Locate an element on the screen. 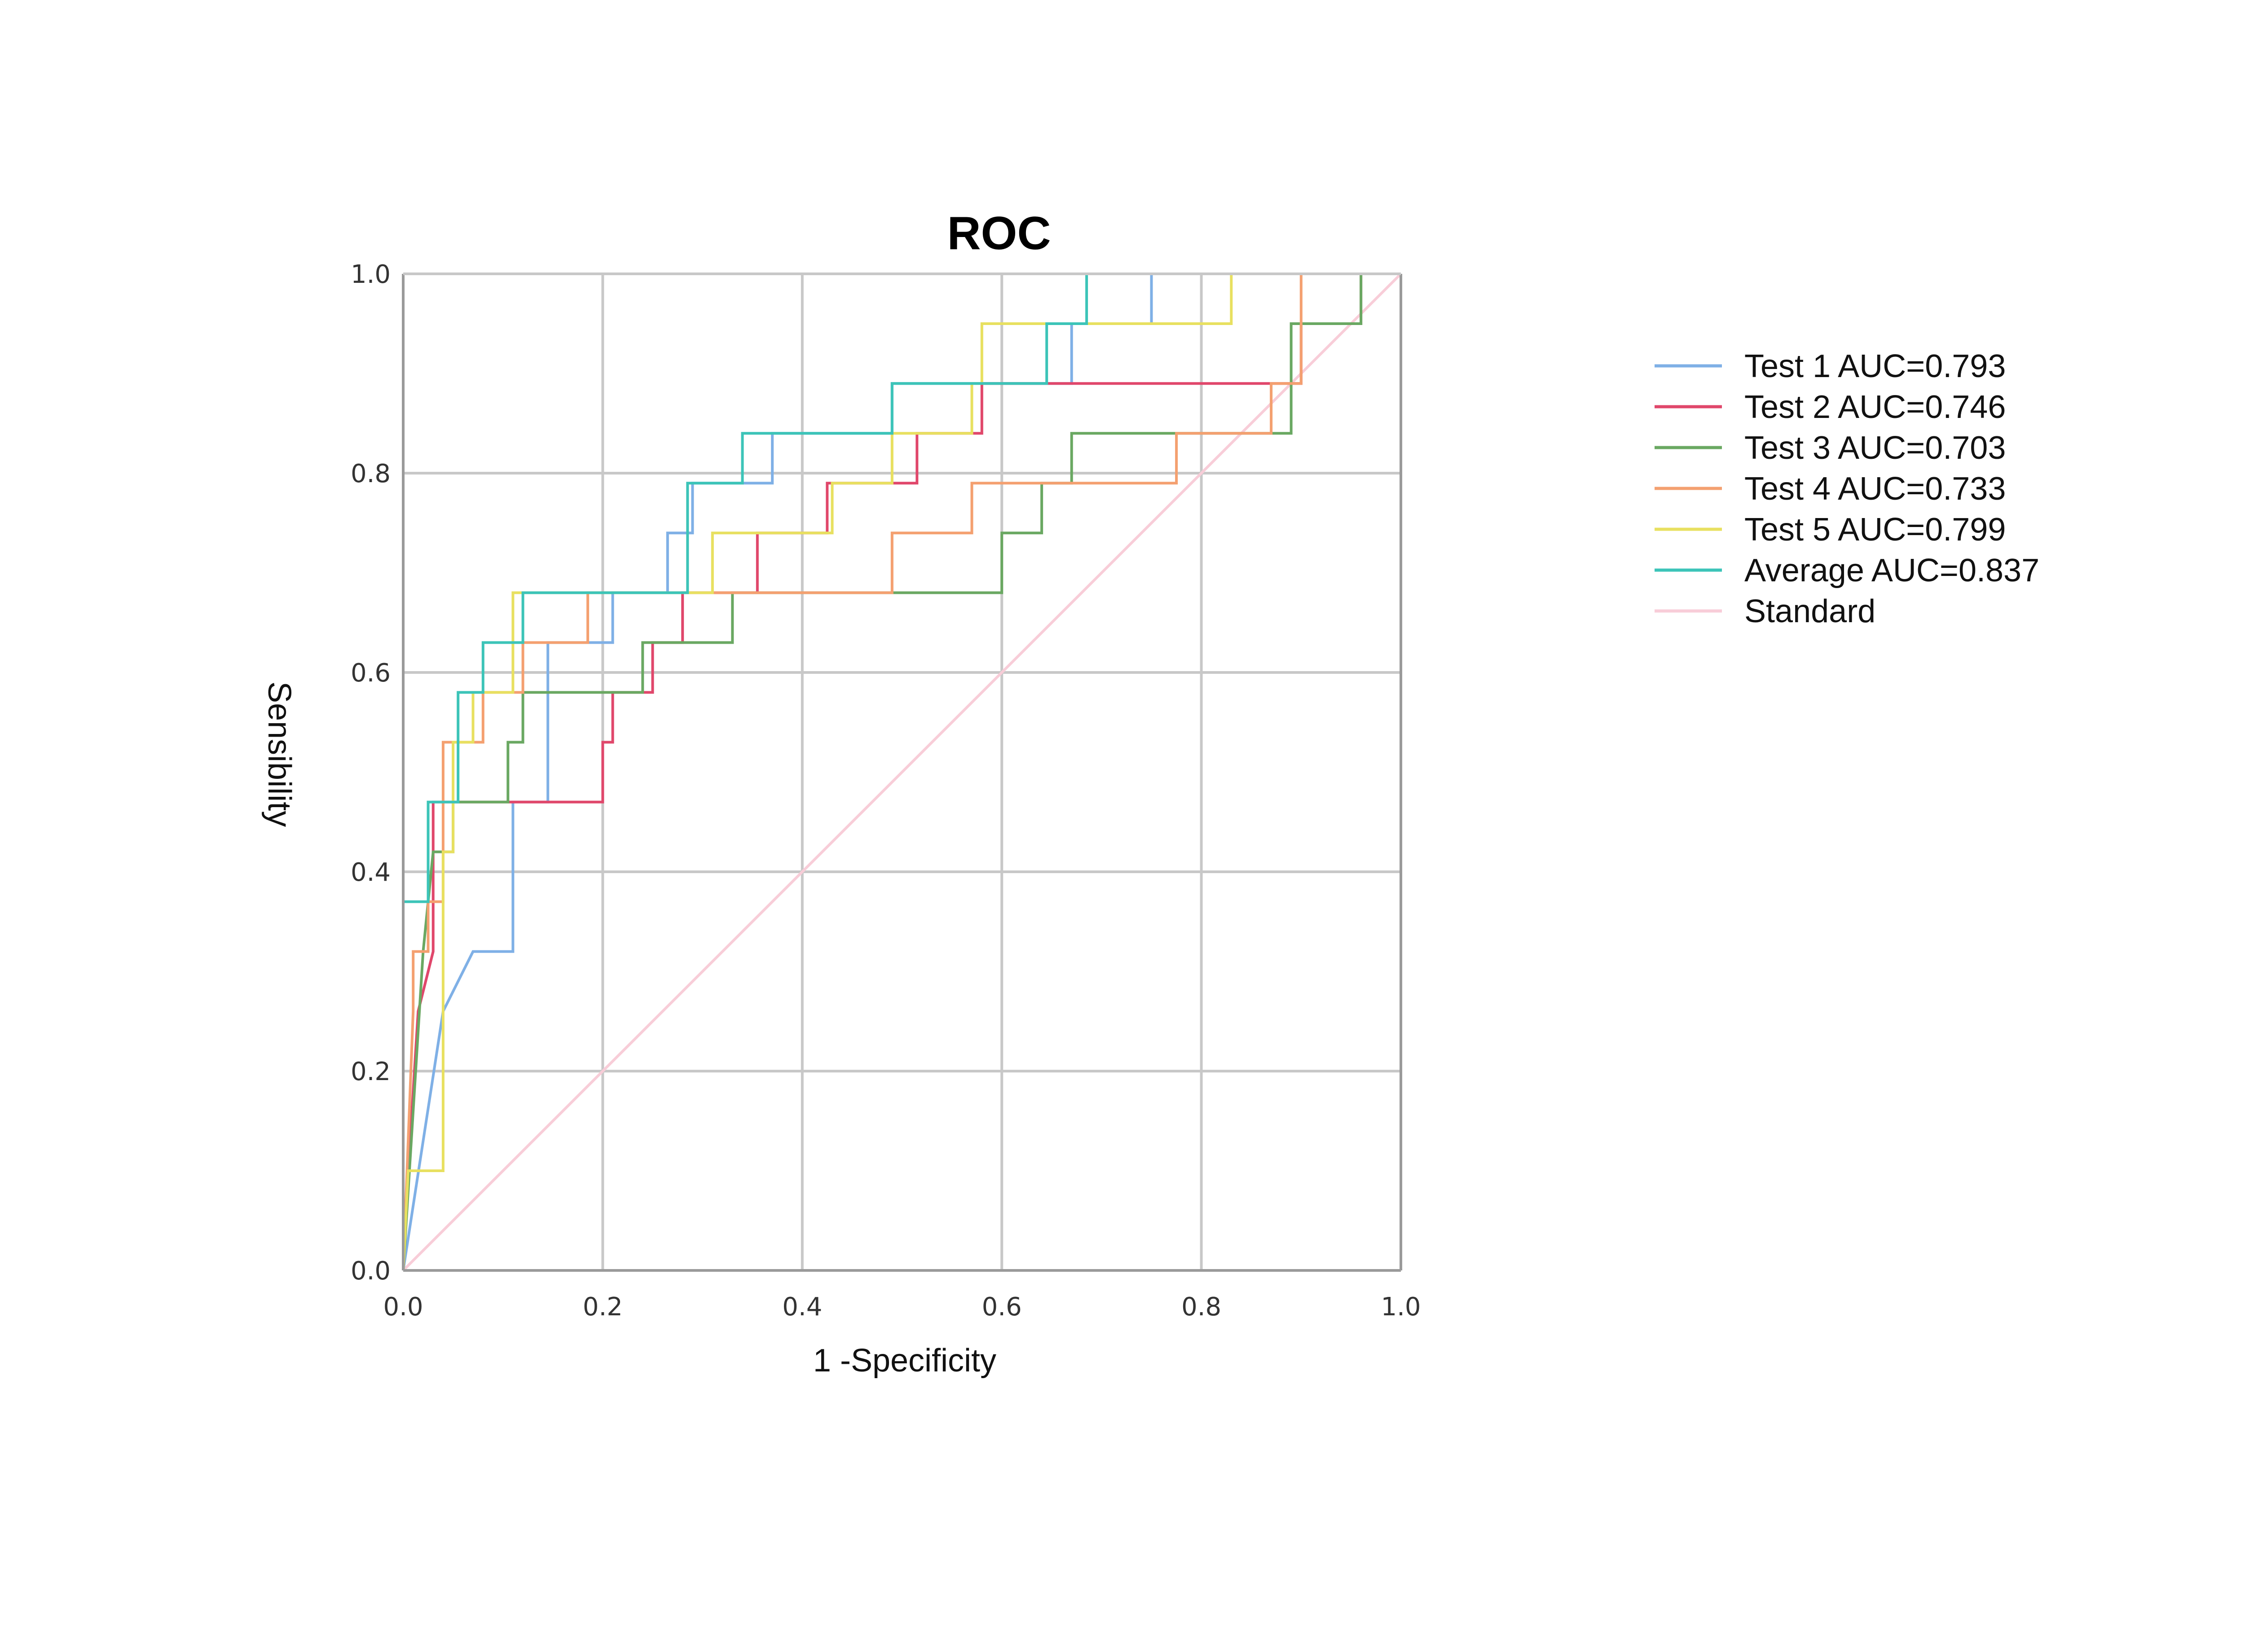 Image resolution: width=2245 pixels, height=1652 pixels. legend-label-test-4: Test 4 AUC=0.733 is located at coordinates (1875, 489).